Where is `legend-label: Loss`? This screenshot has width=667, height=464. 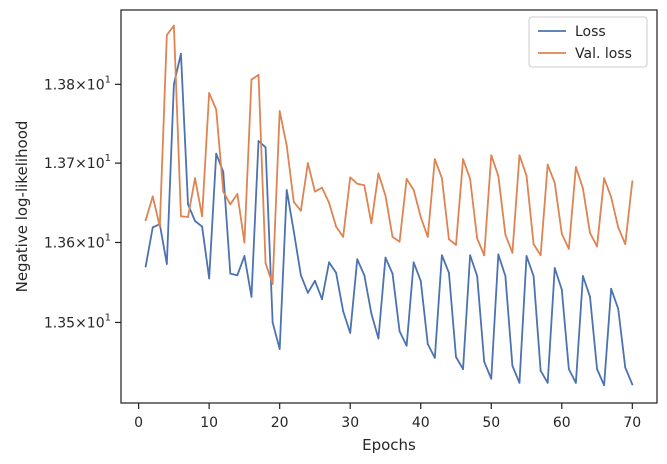 legend-label: Loss is located at coordinates (590, 32).